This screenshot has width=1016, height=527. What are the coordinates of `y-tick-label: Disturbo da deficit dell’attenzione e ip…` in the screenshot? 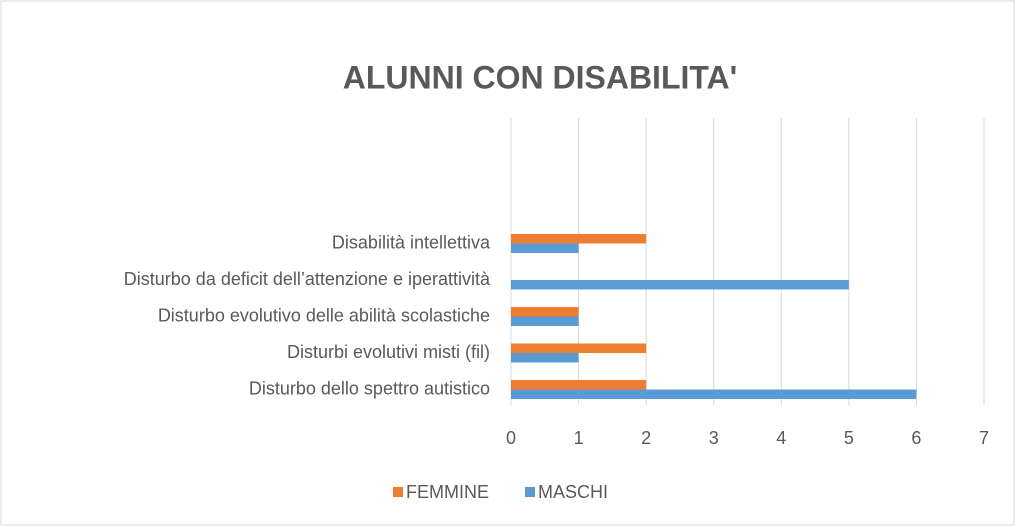 It's located at (307, 279).